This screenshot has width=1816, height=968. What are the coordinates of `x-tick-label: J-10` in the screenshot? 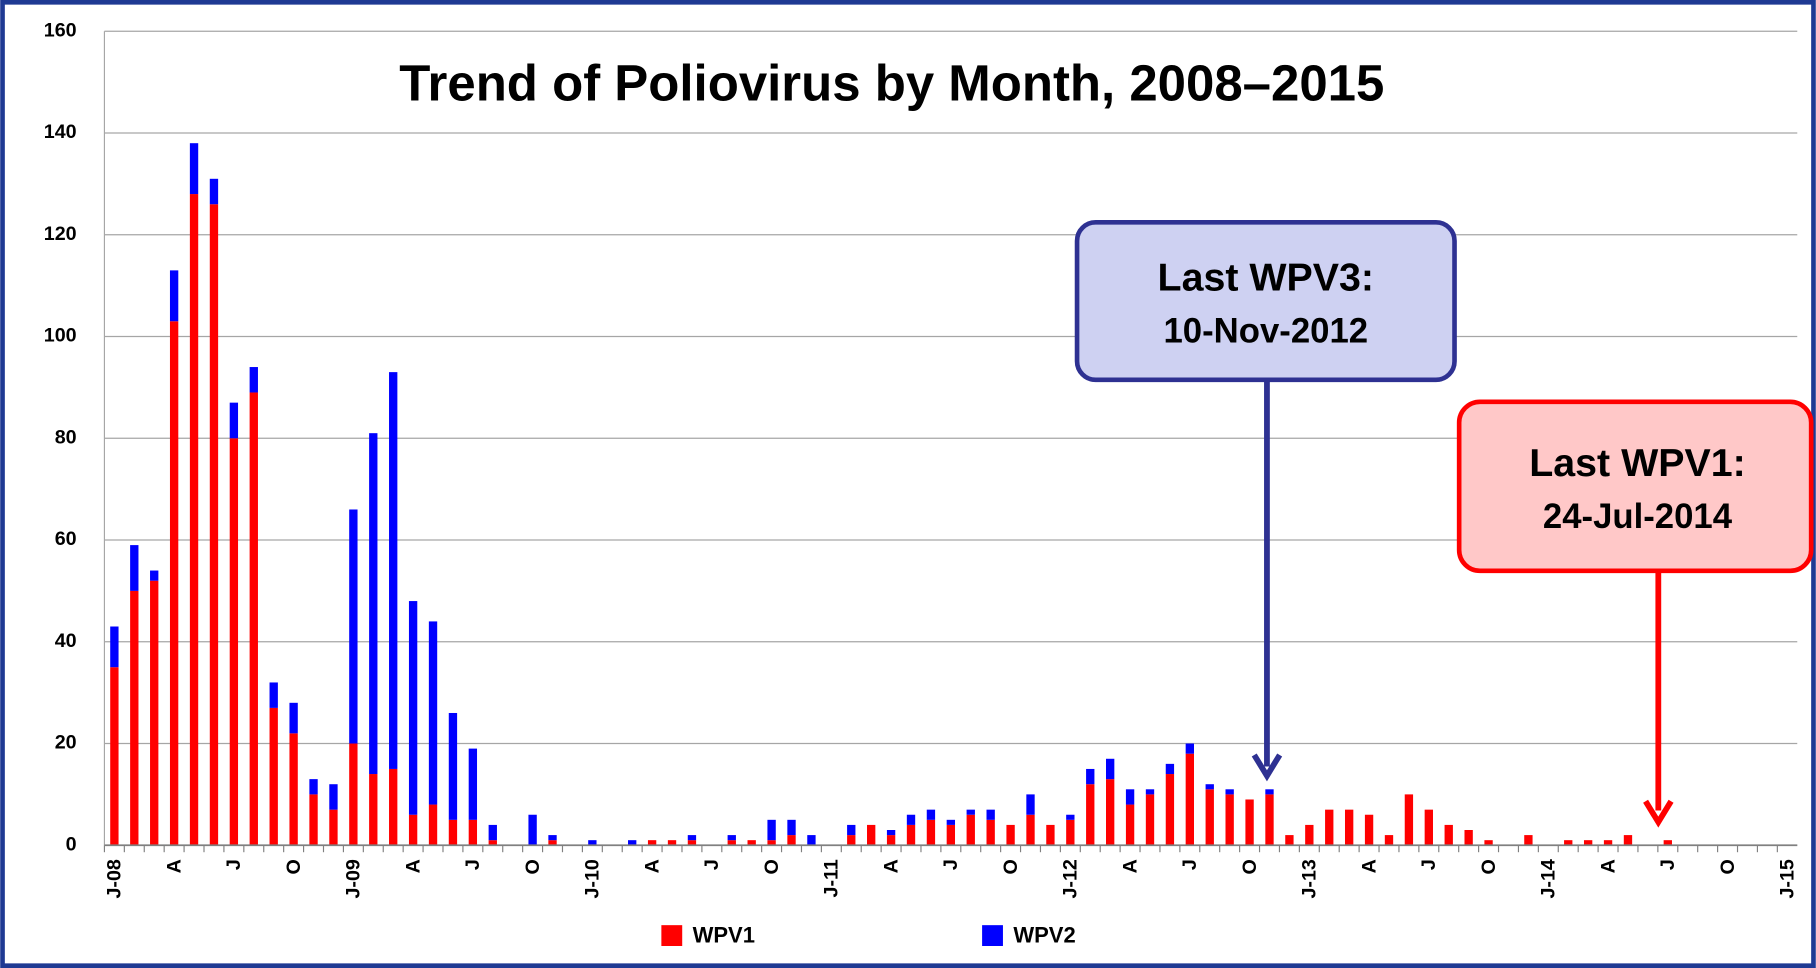 It's located at (593, 878).